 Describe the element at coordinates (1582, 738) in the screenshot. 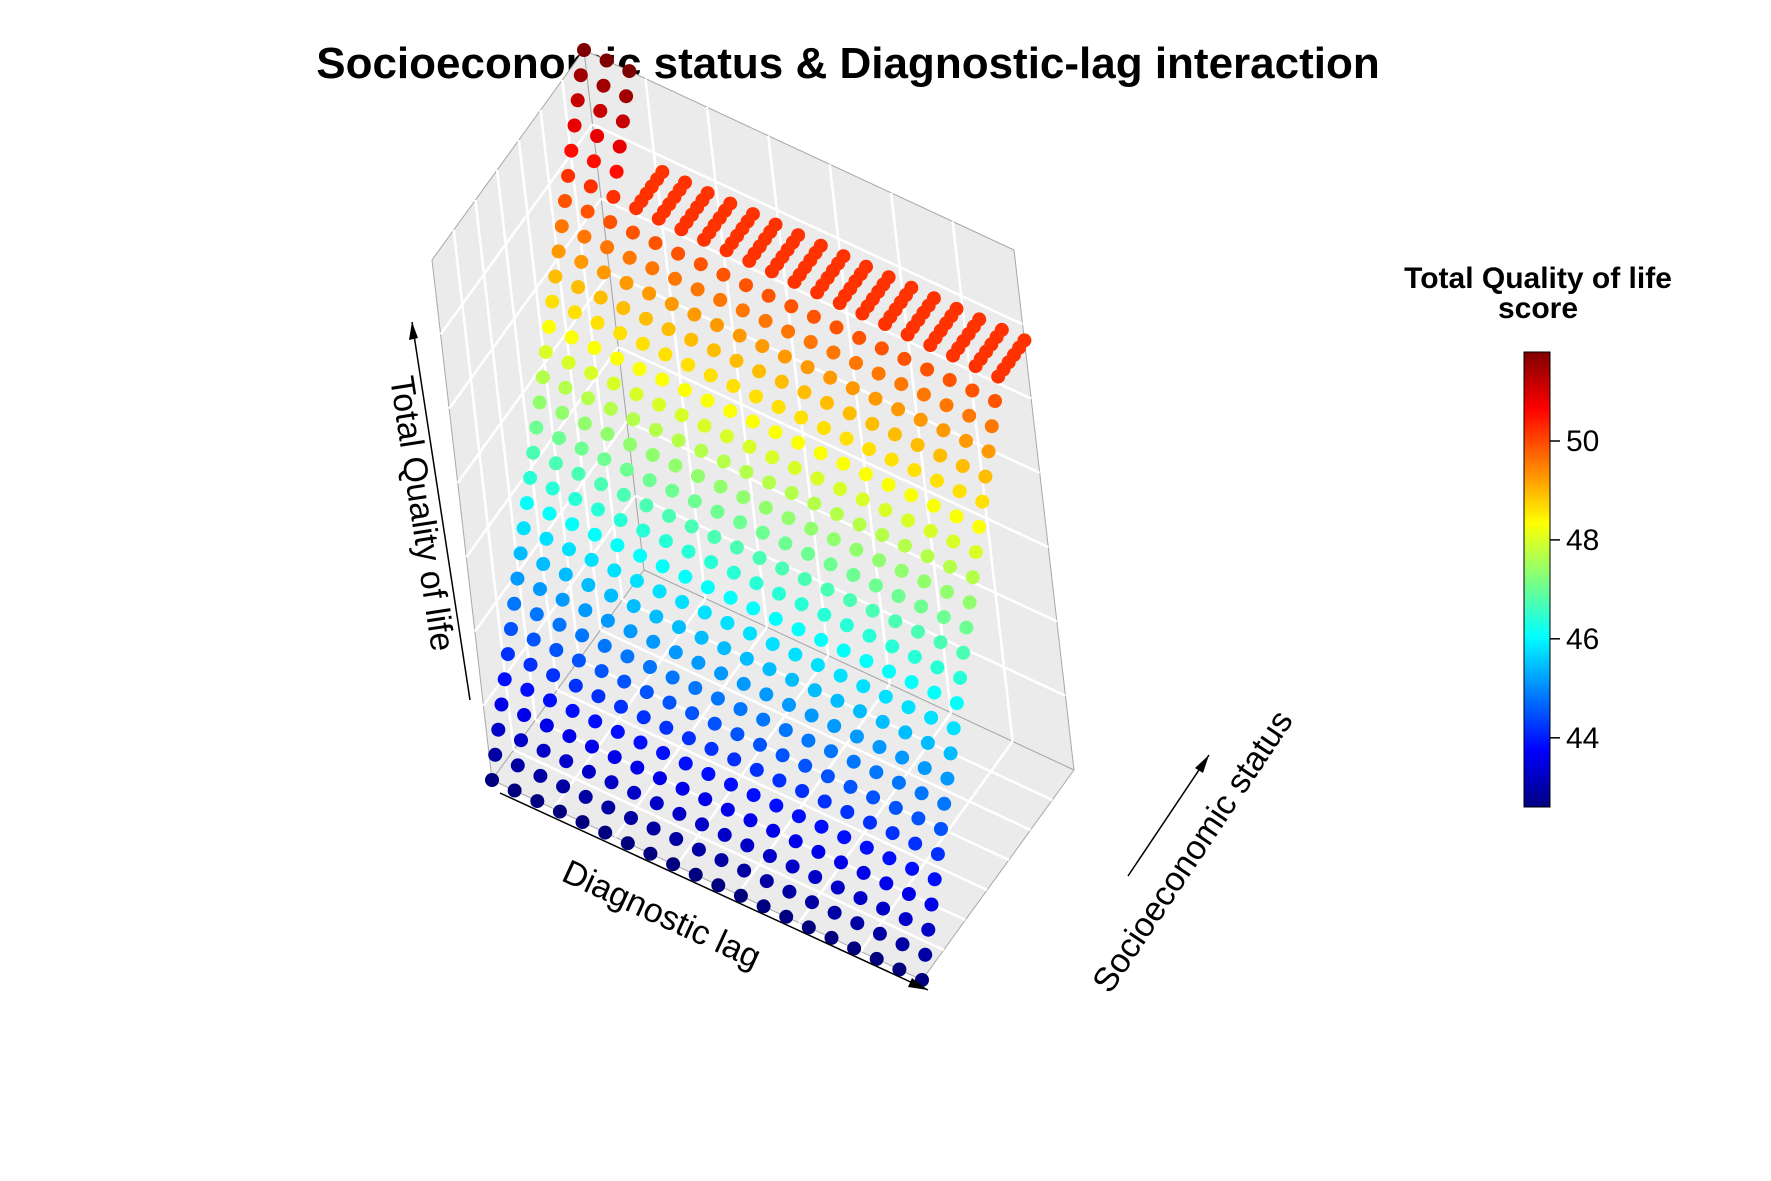

I see `colorbar-tick-label: 44` at that location.